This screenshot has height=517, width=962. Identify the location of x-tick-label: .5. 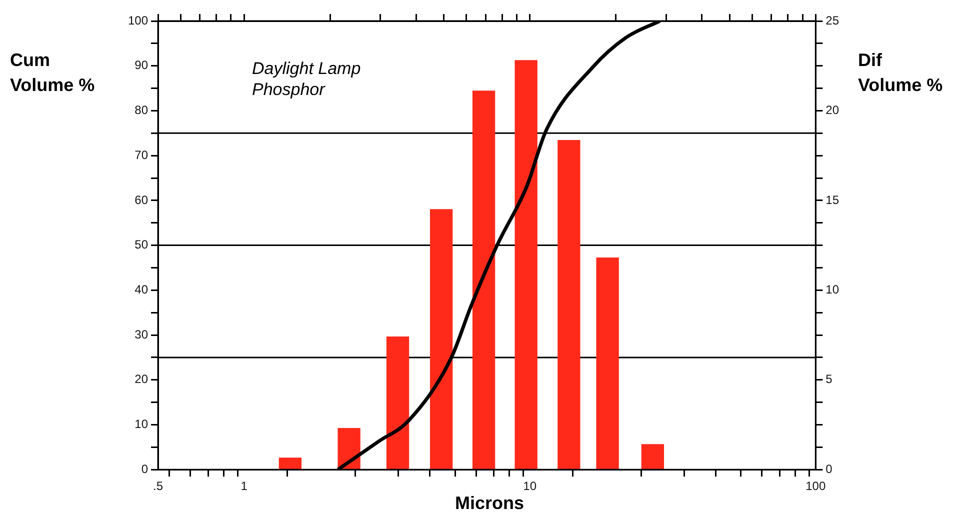
(158, 486).